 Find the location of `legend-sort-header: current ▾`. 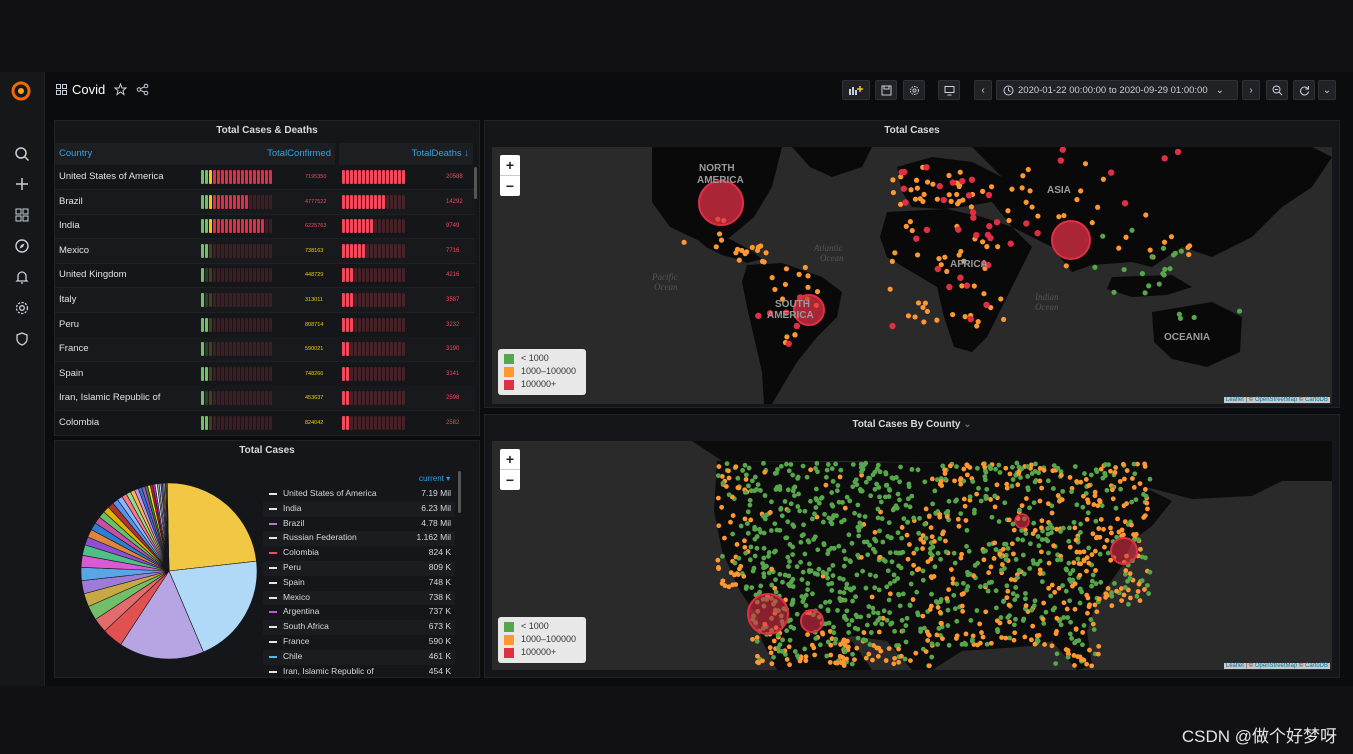

legend-sort-header: current ▾ is located at coordinates (435, 478).